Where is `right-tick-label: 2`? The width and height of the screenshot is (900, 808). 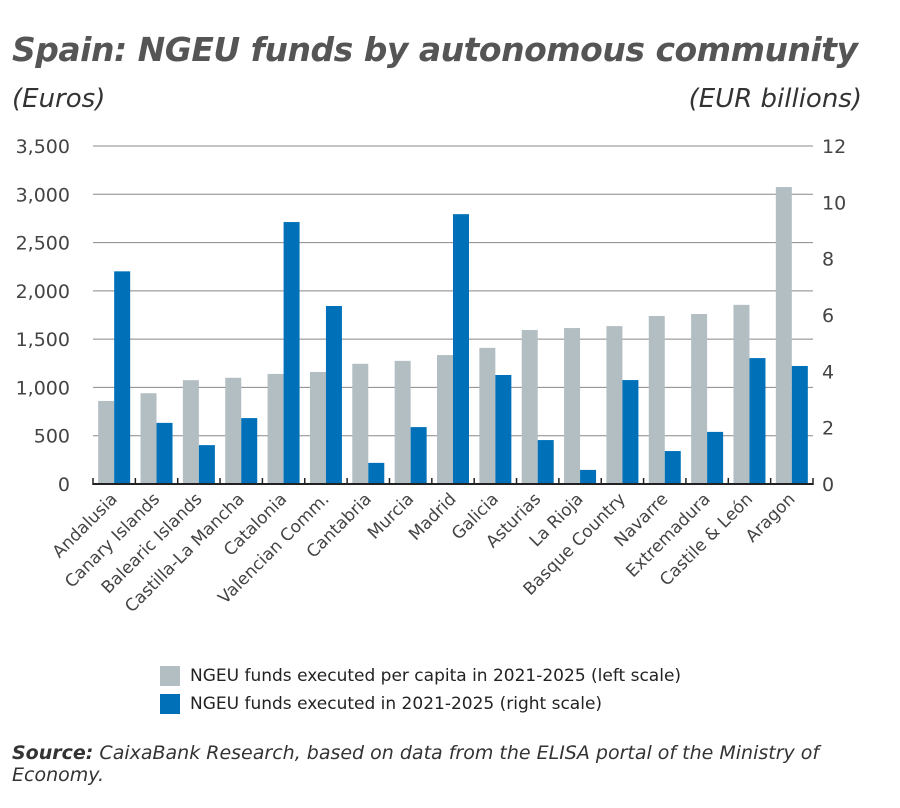 right-tick-label: 2 is located at coordinates (828, 429).